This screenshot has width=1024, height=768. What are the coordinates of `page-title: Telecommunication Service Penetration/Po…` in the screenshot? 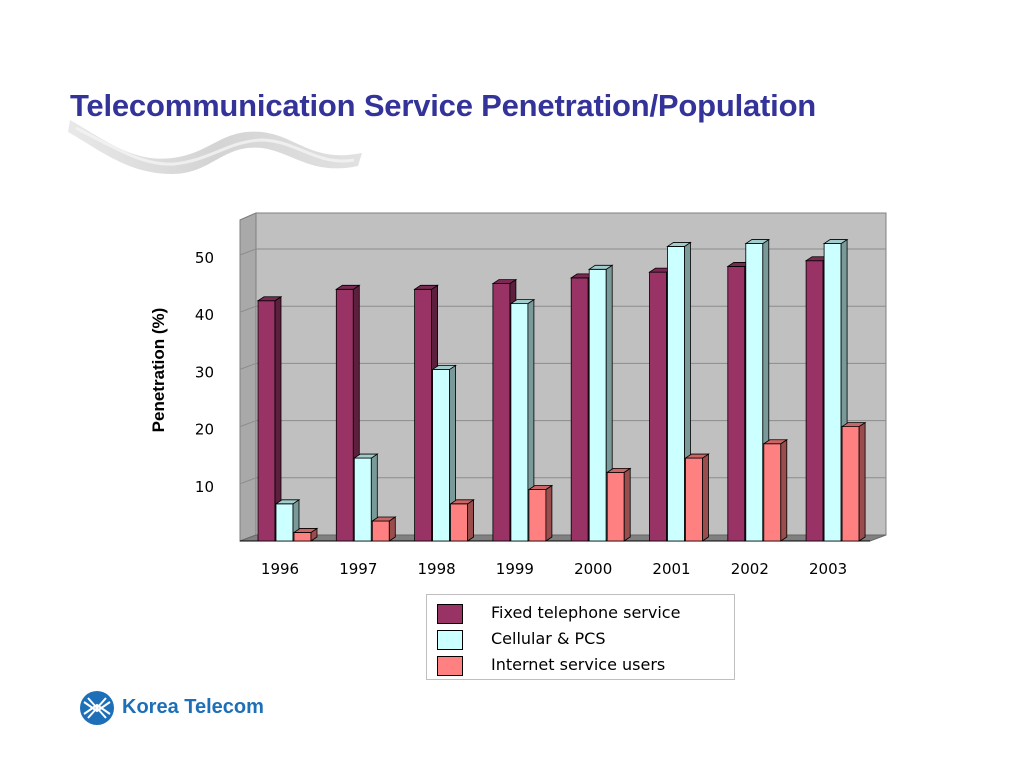 It's located at (443, 105).